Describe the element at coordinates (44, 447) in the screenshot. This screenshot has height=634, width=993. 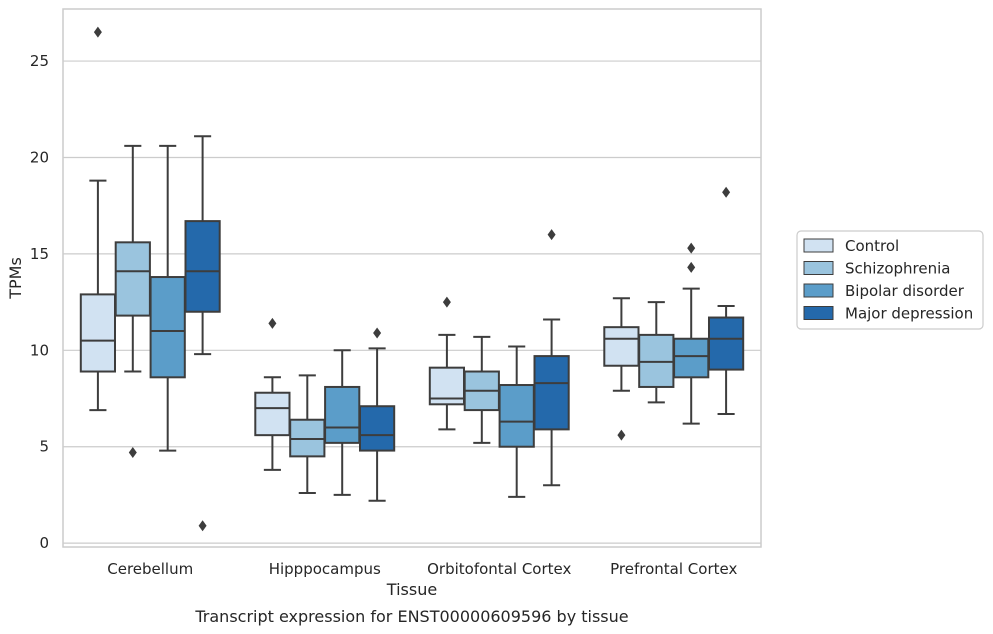
I see `y-tick-label: 5` at that location.